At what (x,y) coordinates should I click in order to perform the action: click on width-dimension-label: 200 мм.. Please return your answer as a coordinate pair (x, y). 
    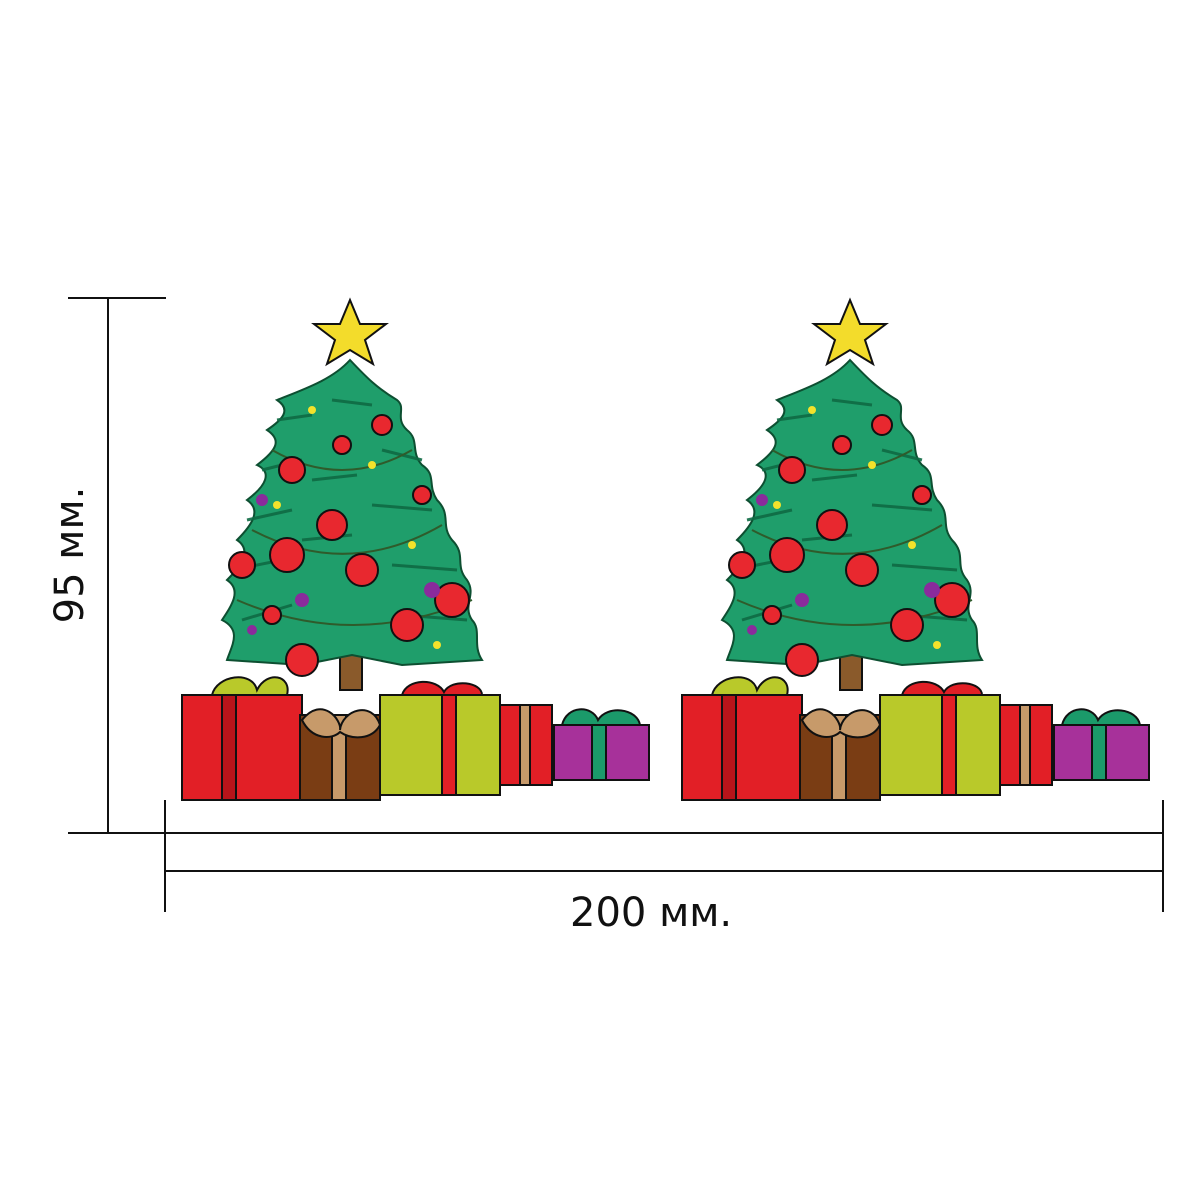
    Looking at the image, I should click on (651, 913).